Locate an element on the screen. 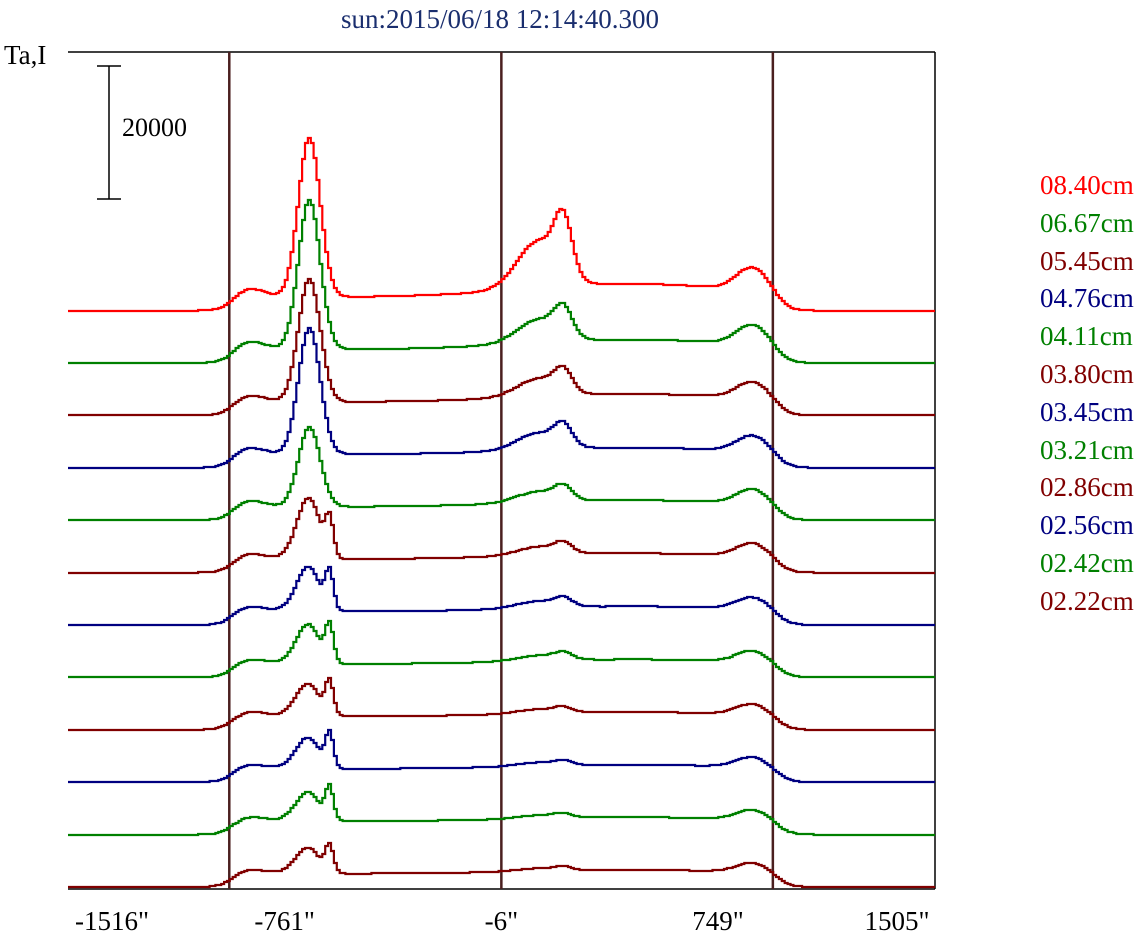  legend-item: 05.45cm is located at coordinates (1087, 260).